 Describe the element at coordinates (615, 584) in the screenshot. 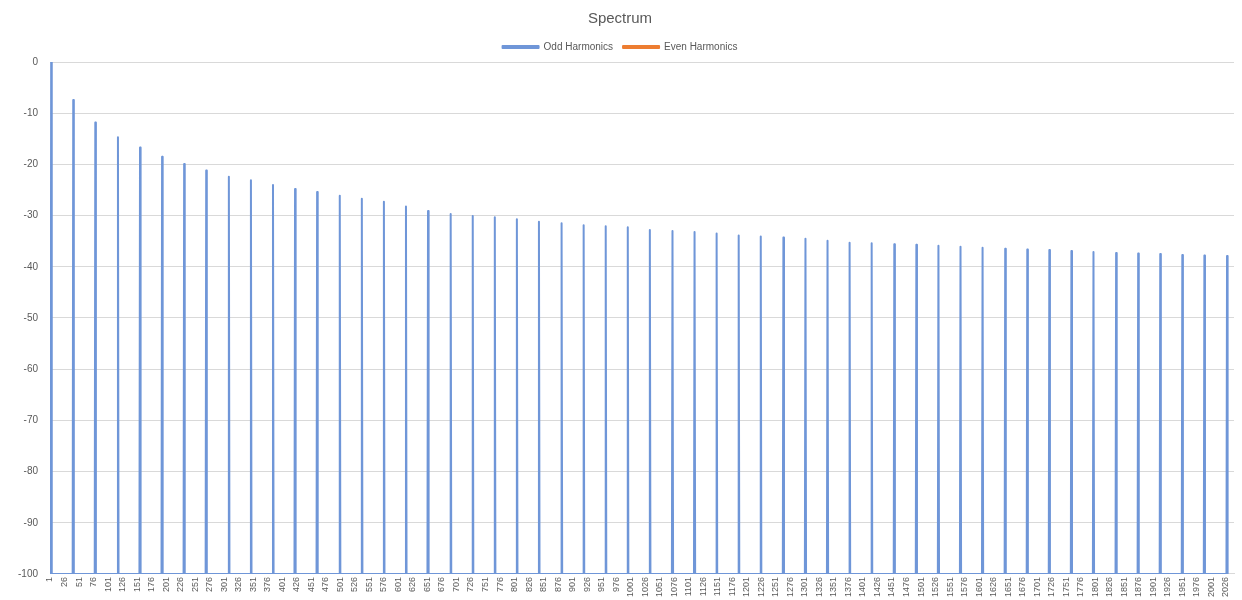

I see `x-tick-label: 976` at that location.